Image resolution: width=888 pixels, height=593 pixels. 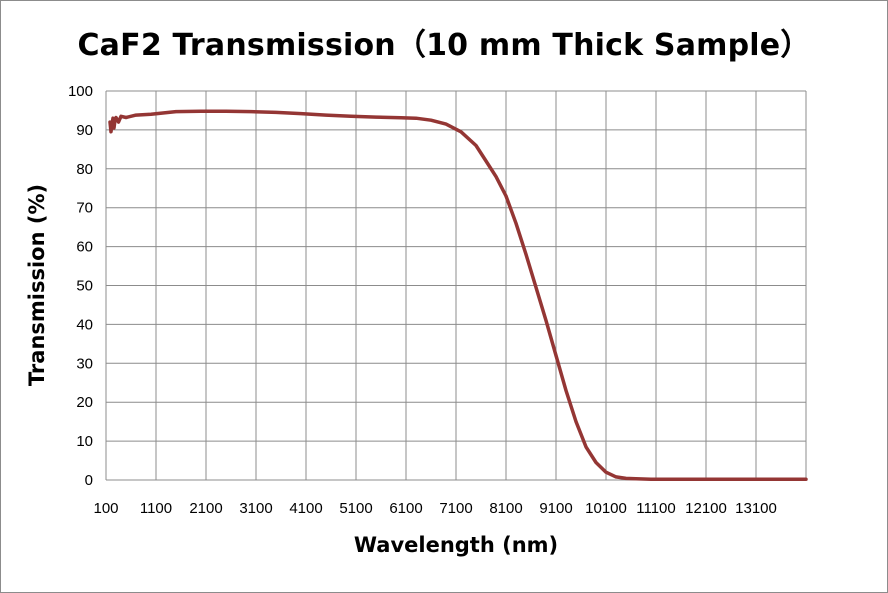 I want to click on x-tick-label: 12100, so click(x=706, y=508).